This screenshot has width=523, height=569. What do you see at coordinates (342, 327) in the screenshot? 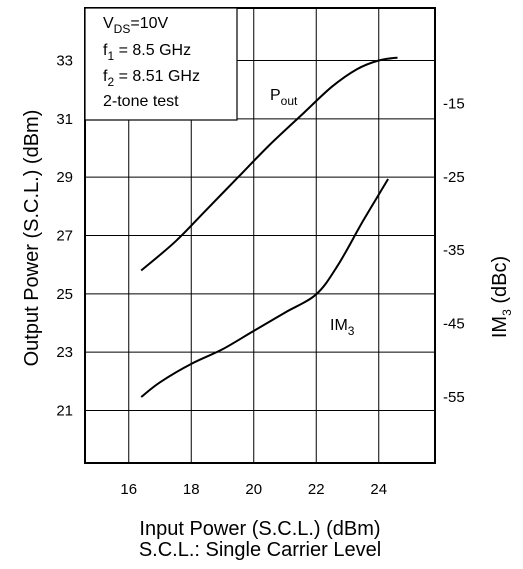
I see `series-label-im3: IM3` at bounding box center [342, 327].